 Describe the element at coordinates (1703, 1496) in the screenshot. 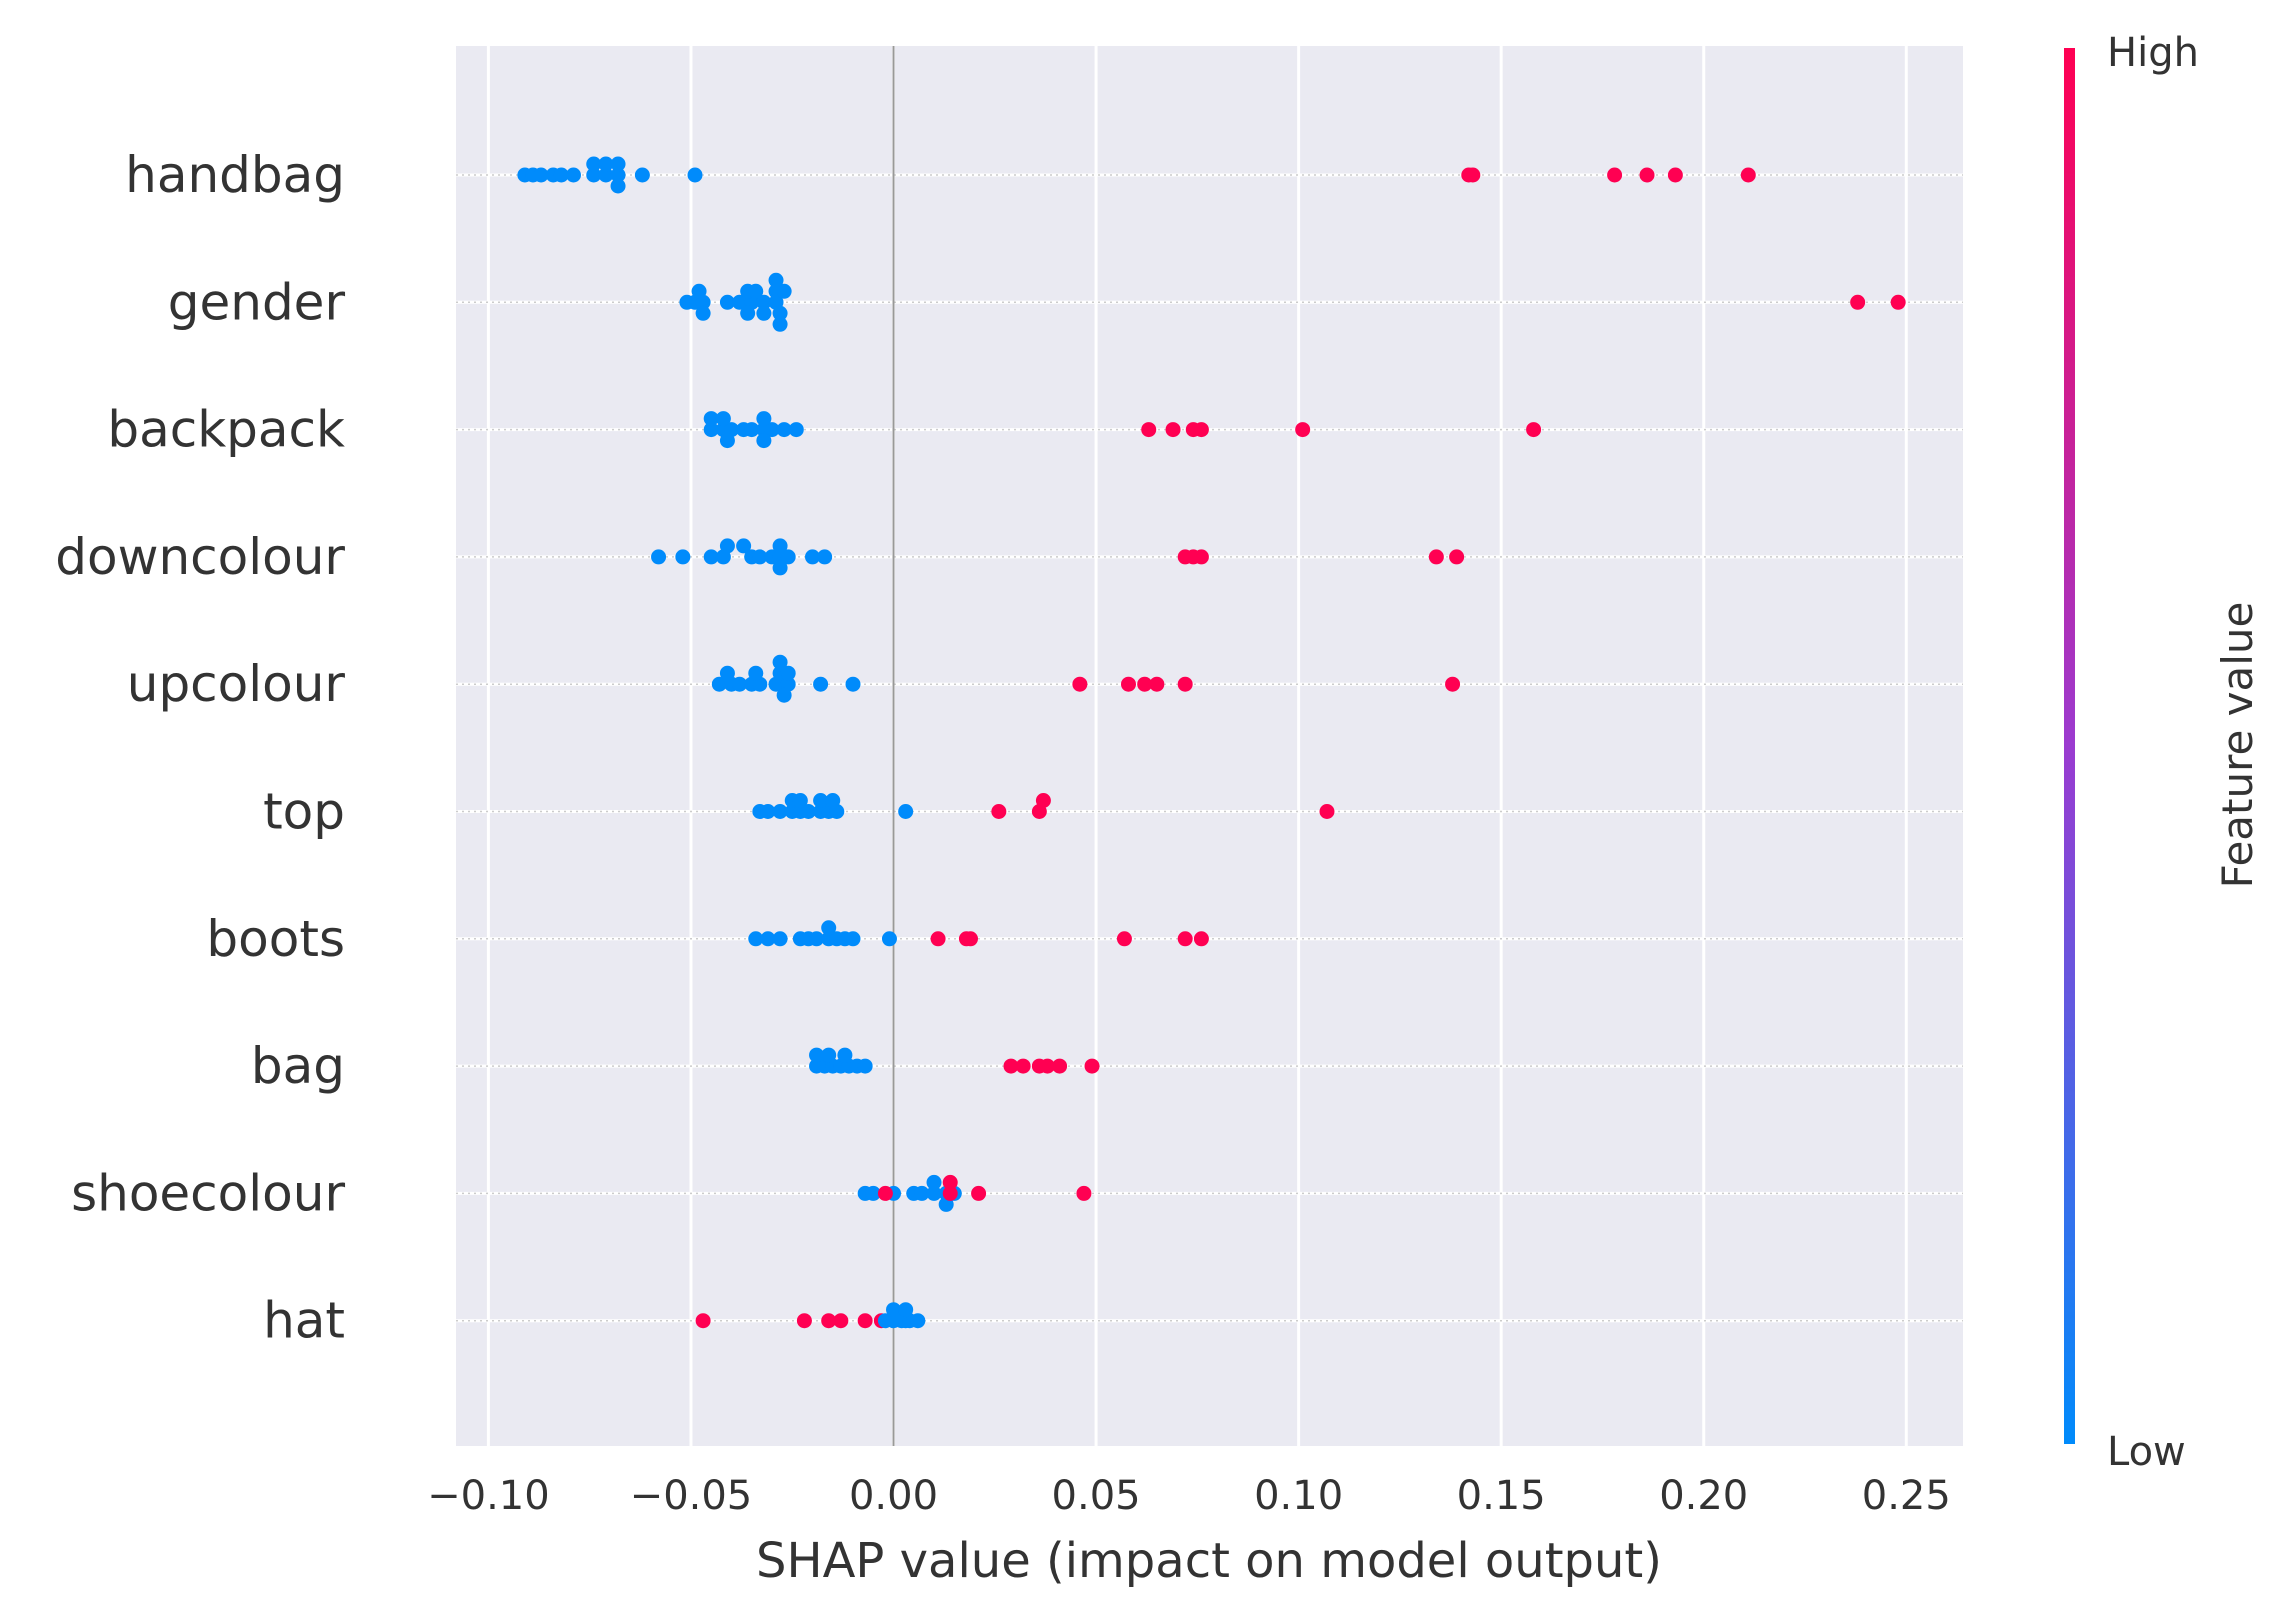

I see `x-tick-label: 0.20` at that location.